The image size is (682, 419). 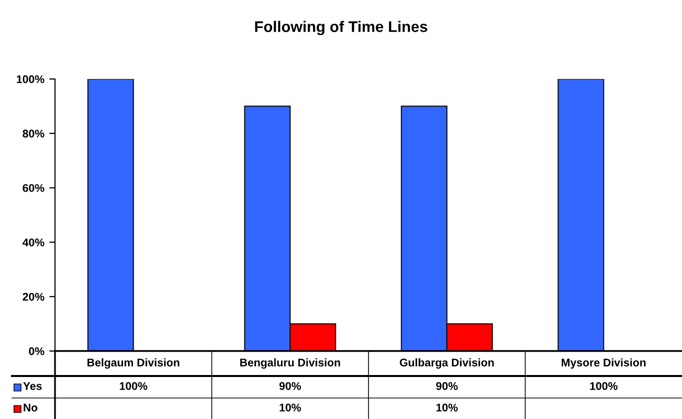 I want to click on y-tick-label: 80%, so click(x=33, y=134).